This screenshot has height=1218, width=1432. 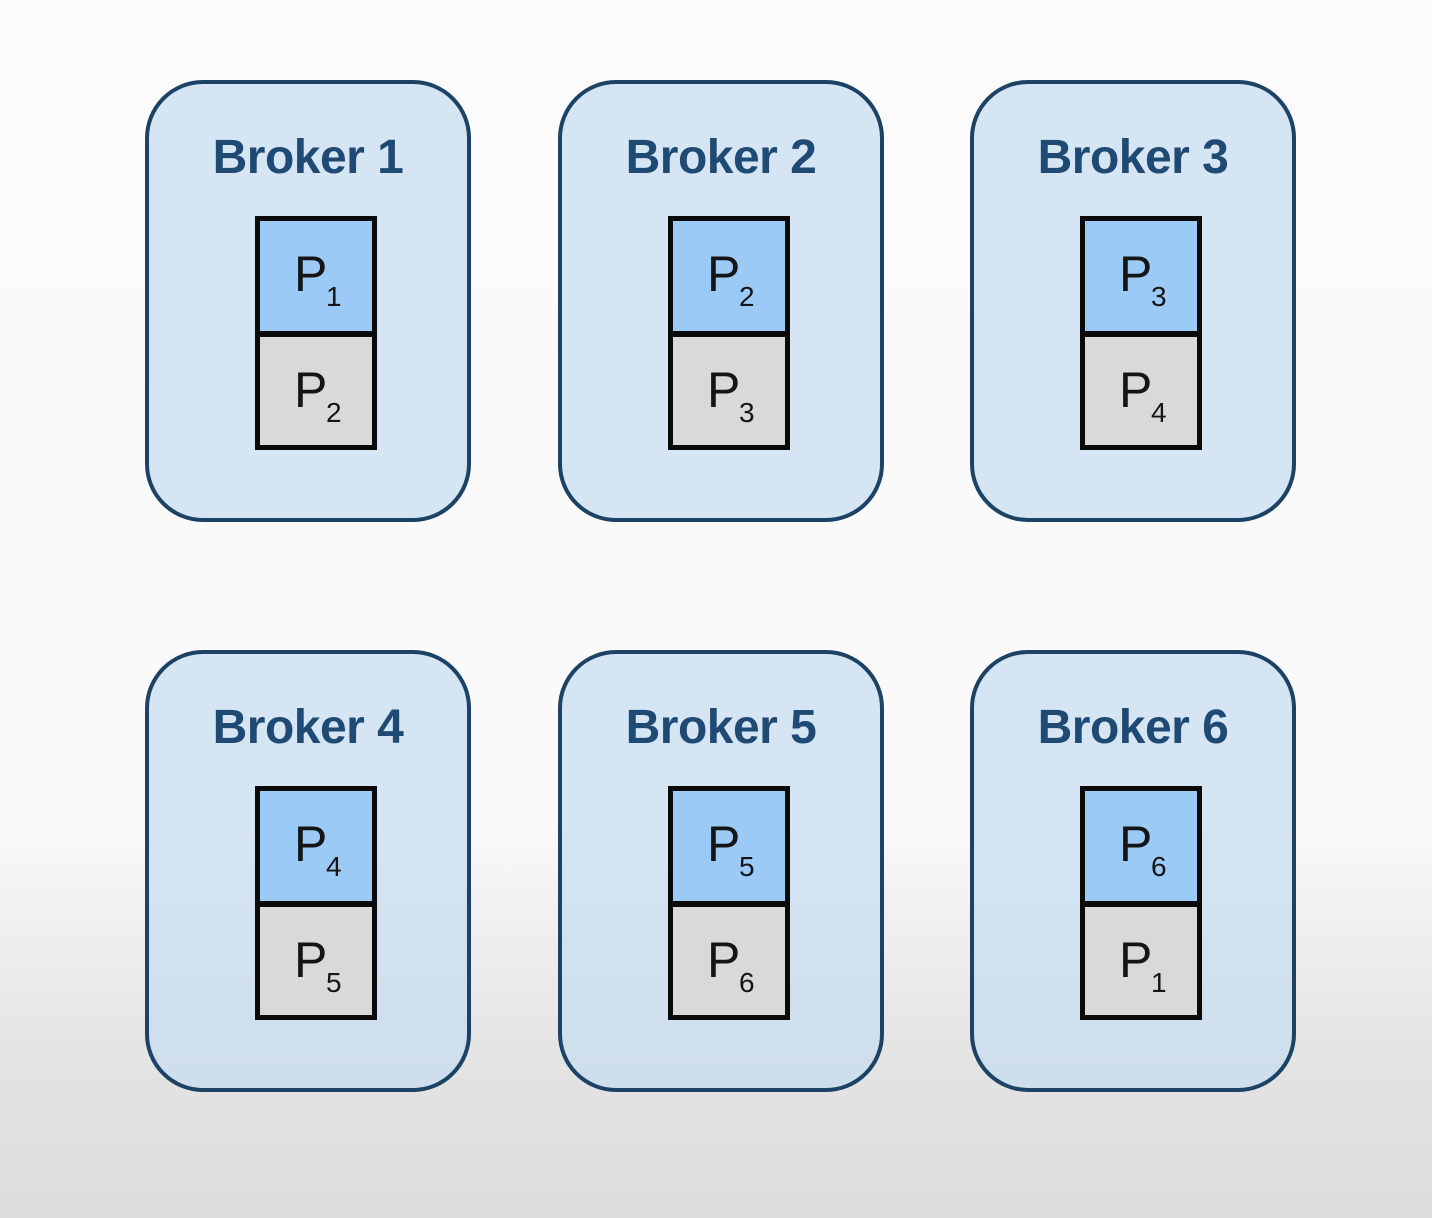 What do you see at coordinates (1133, 727) in the screenshot?
I see `broker-6-title: Broker 6` at bounding box center [1133, 727].